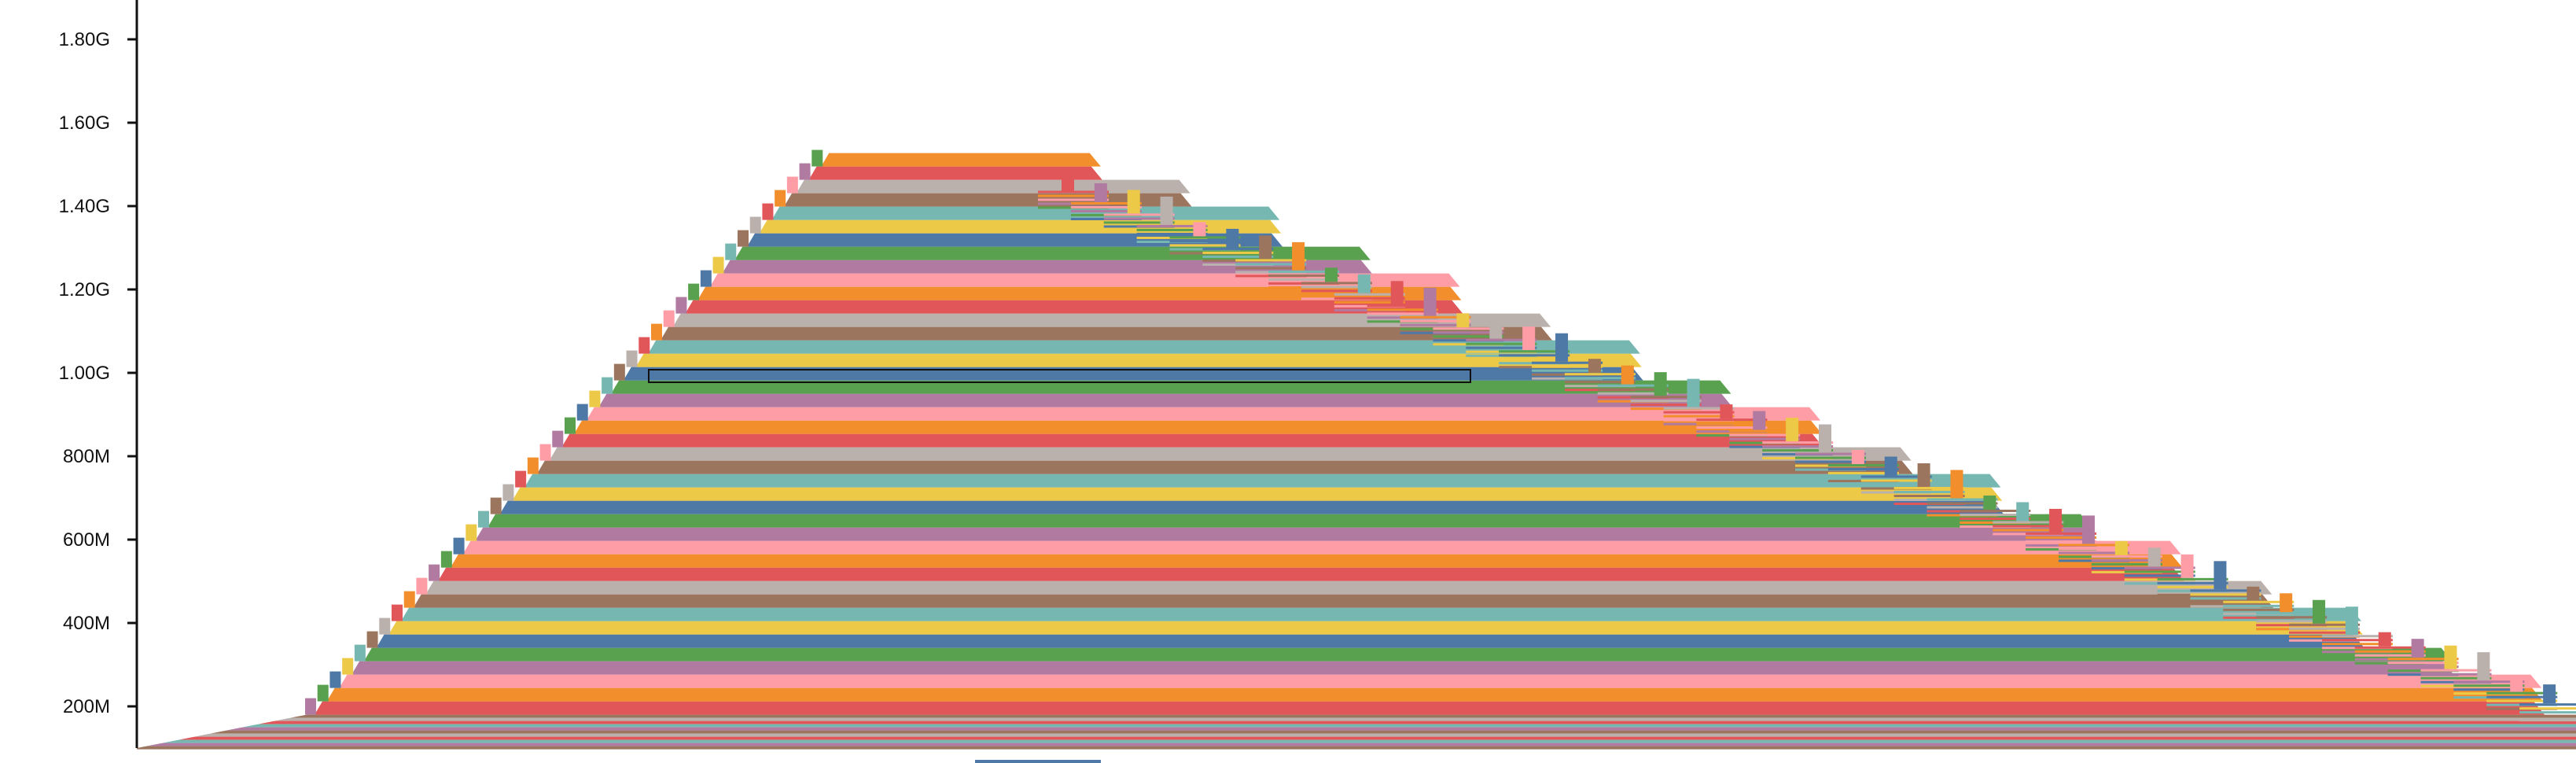 Image resolution: width=2576 pixels, height=763 pixels. I want to click on y-tick-label: 1.00G, so click(84, 373).